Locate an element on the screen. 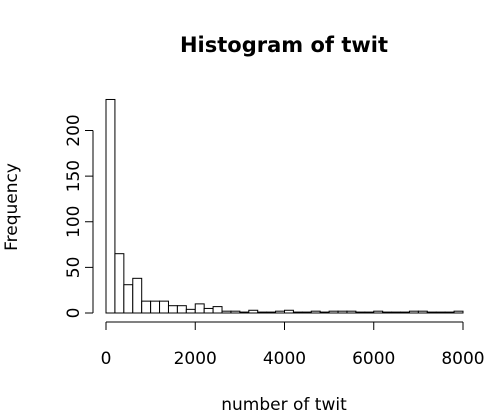 The height and width of the screenshot is (419, 500). x-tick-label: 2000 is located at coordinates (195, 359).